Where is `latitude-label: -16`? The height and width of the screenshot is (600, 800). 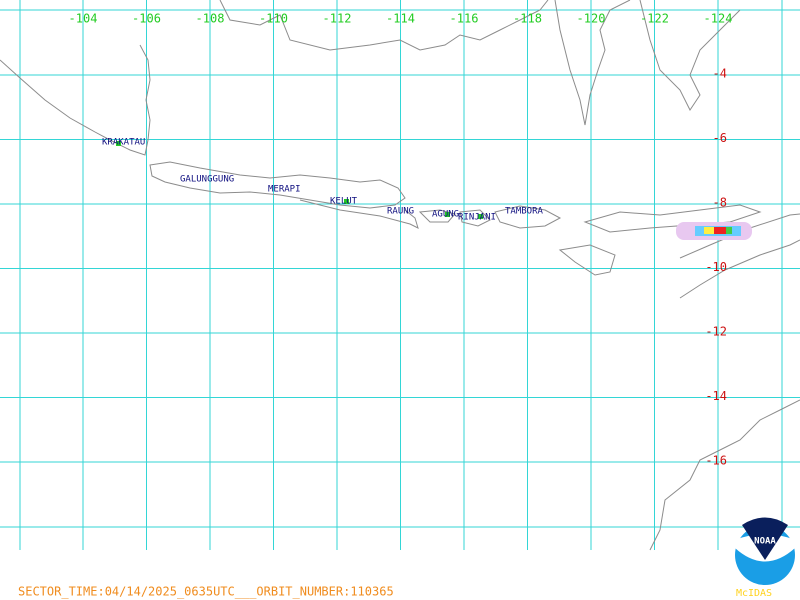
latitude-label: -16 is located at coordinates (716, 461).